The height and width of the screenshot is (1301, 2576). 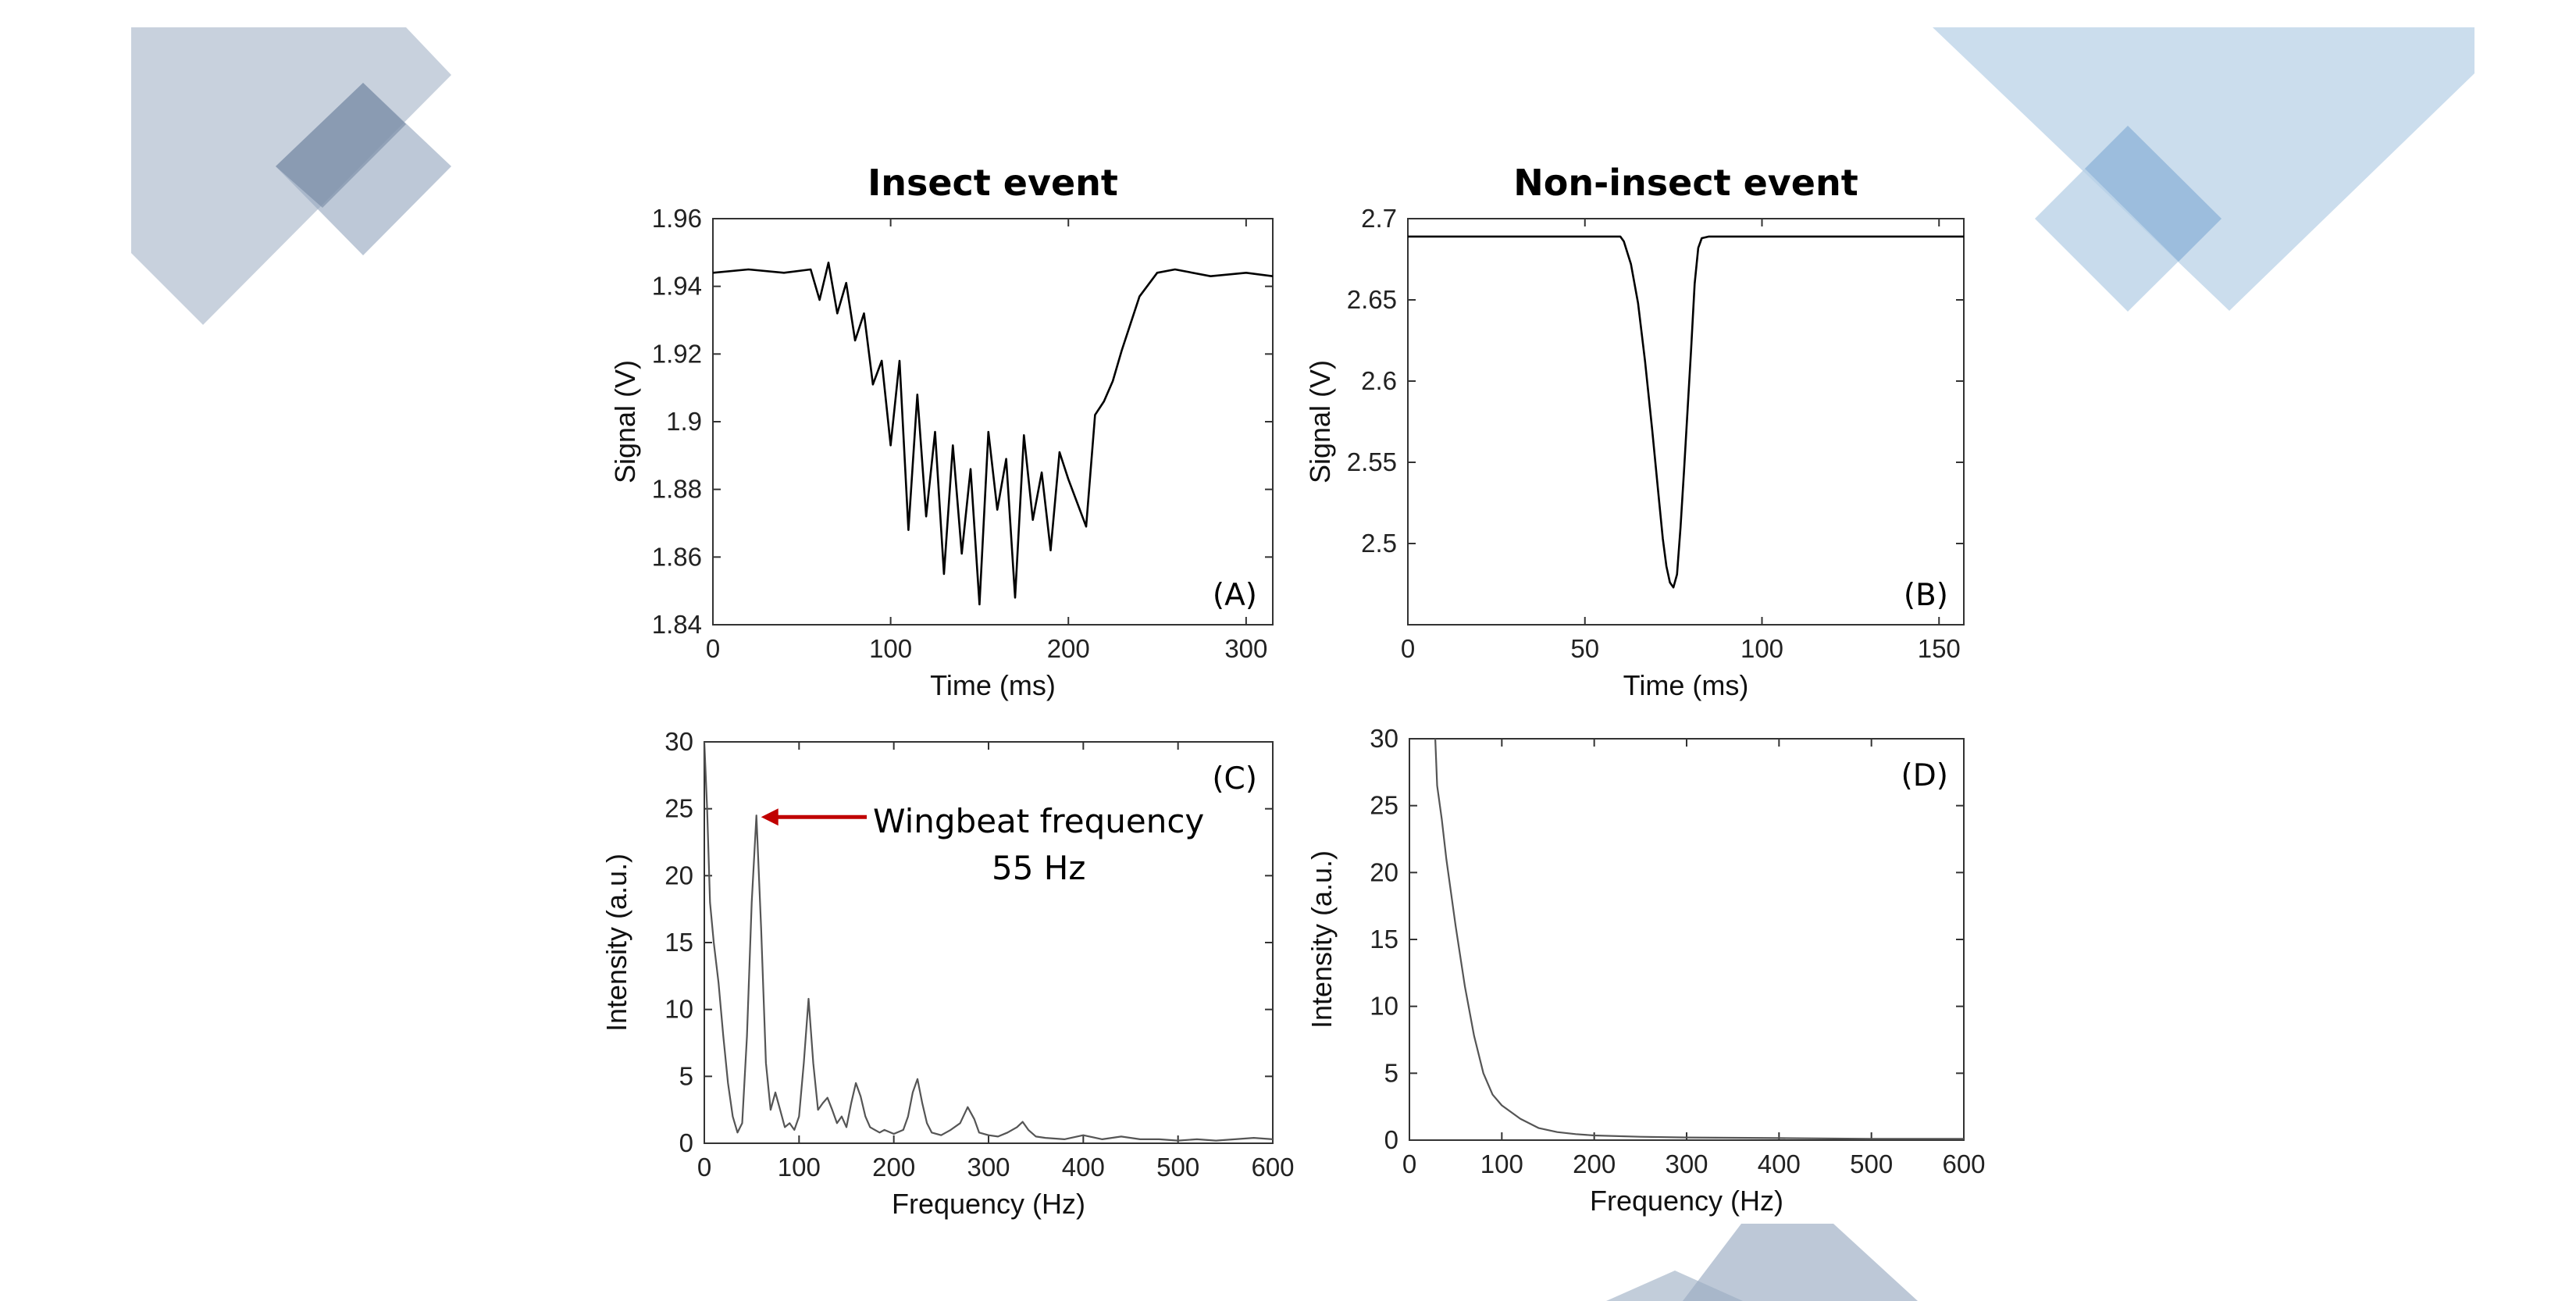 I want to click on deco-sky-overlap, so click(x=2153, y=194).